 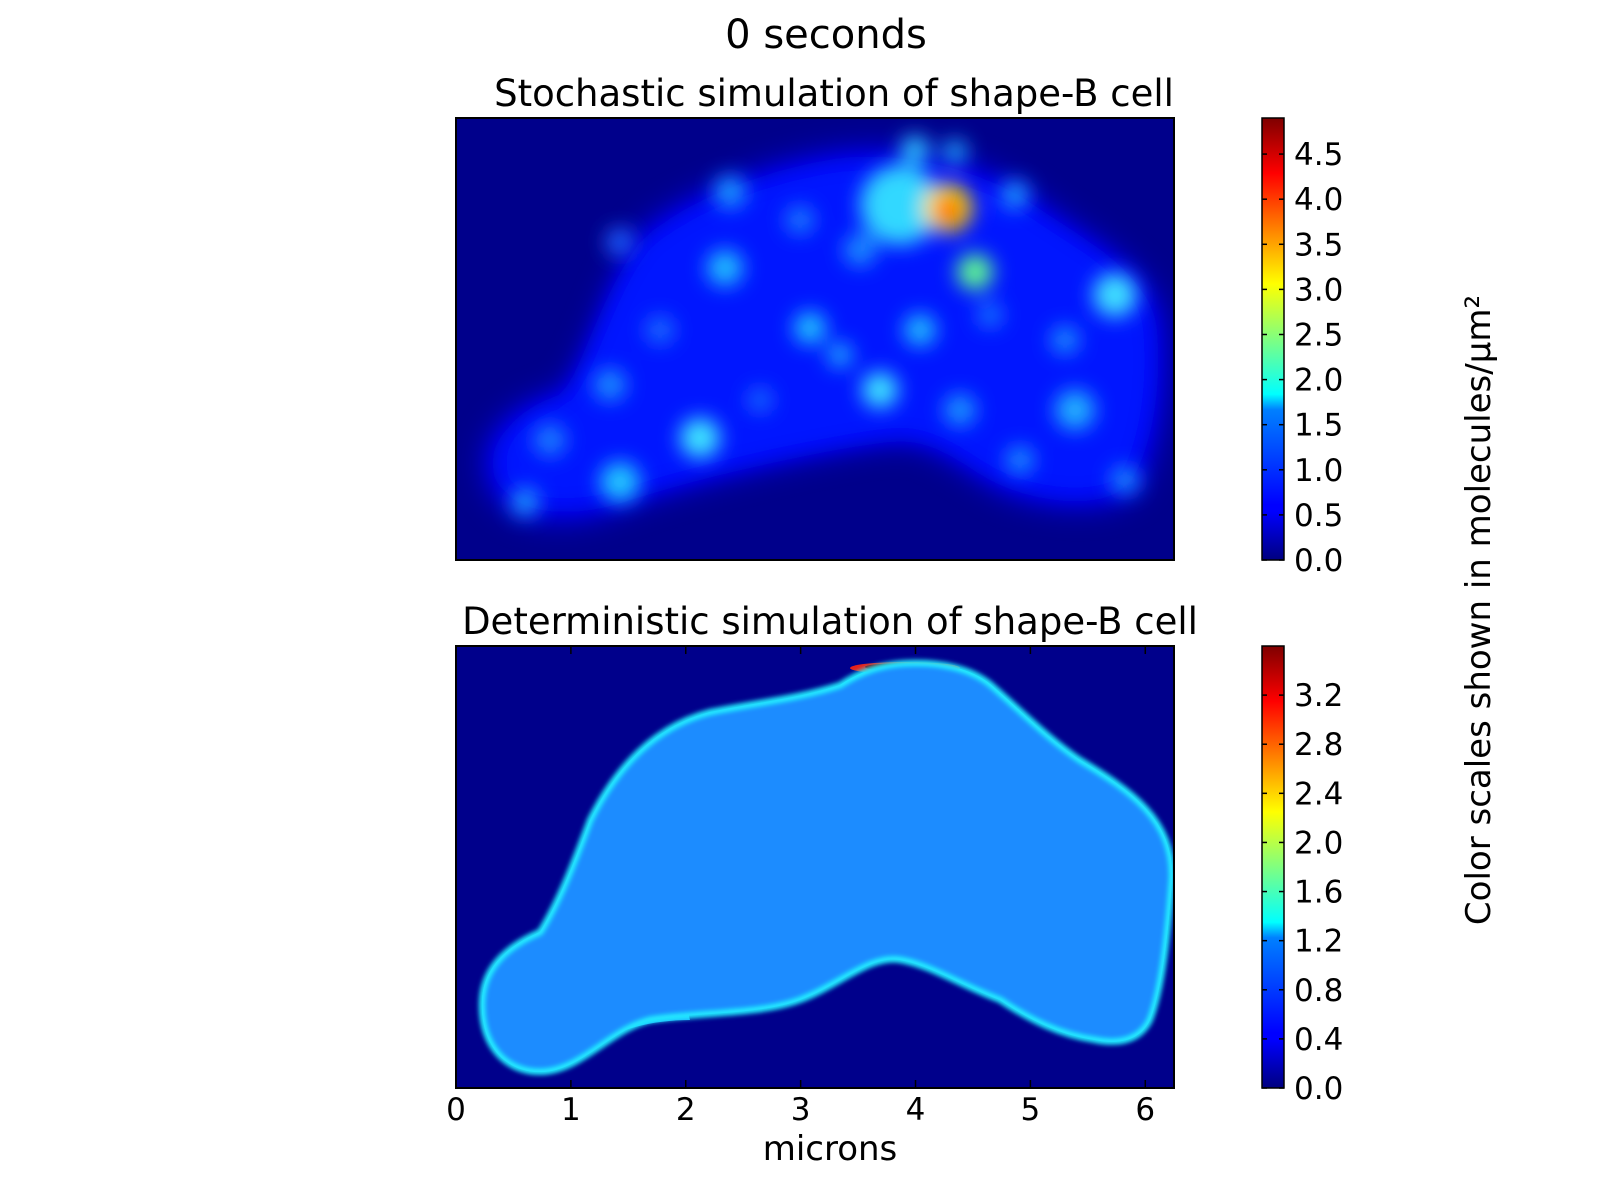 What do you see at coordinates (1145, 1110) in the screenshot?
I see `x-tick-label: 6` at bounding box center [1145, 1110].